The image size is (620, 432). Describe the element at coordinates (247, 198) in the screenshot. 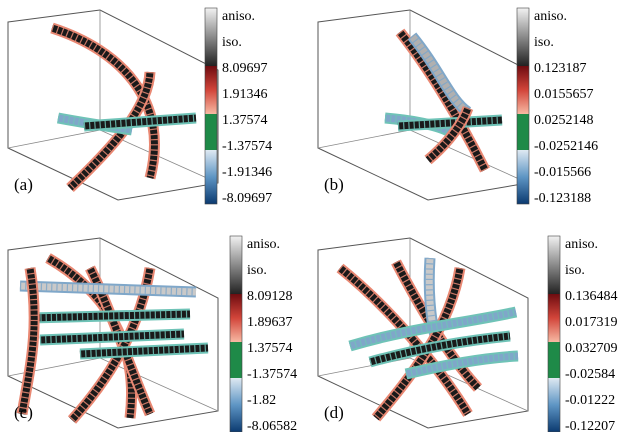

I see `colorbar-tick-label: -8.09697` at that location.